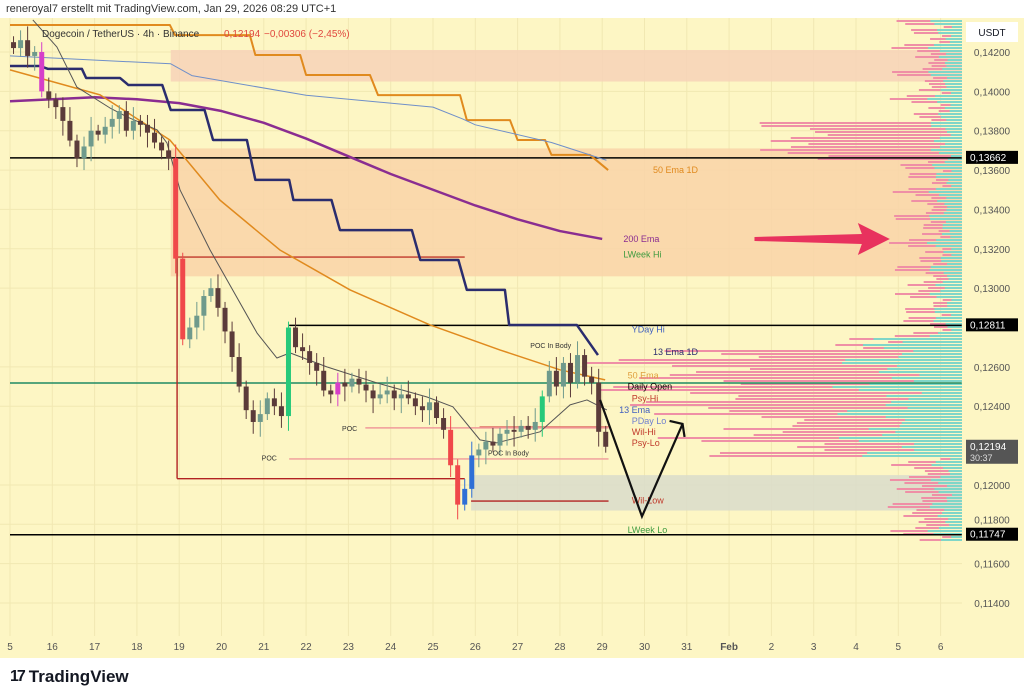 The image size is (1024, 699). What do you see at coordinates (307, 34) in the screenshot?
I see `price-change: −0,00306 (−2,45%)` at bounding box center [307, 34].